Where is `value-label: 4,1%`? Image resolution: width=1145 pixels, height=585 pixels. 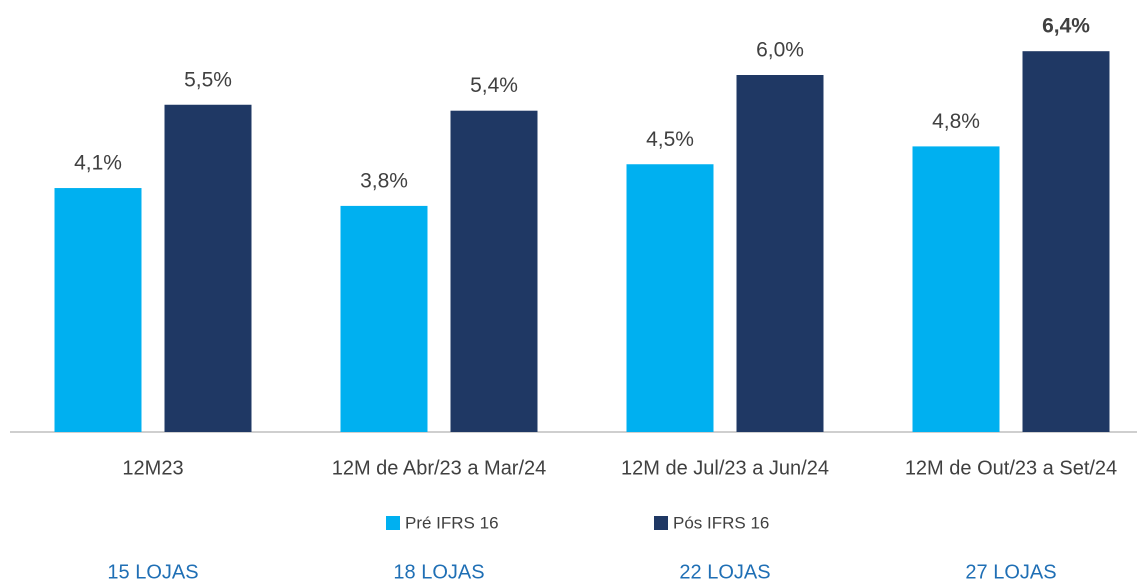
value-label: 4,1% is located at coordinates (98, 163).